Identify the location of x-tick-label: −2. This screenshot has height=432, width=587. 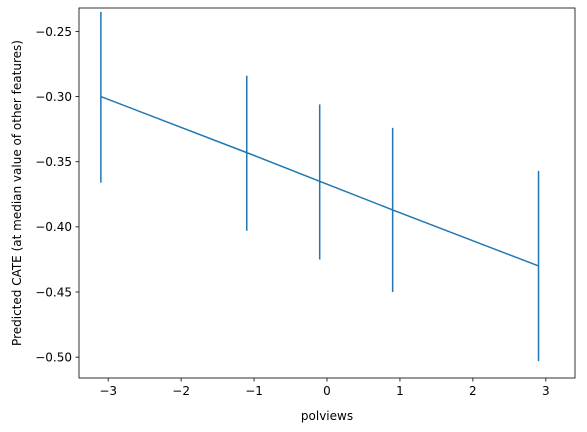
(181, 391).